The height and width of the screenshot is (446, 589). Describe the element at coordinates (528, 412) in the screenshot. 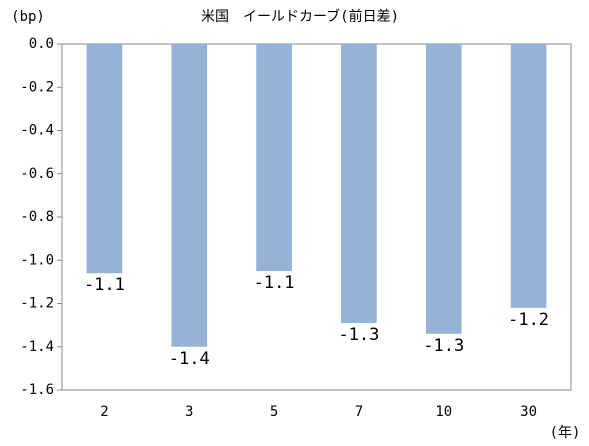

I see `x-tick-label: 30` at that location.